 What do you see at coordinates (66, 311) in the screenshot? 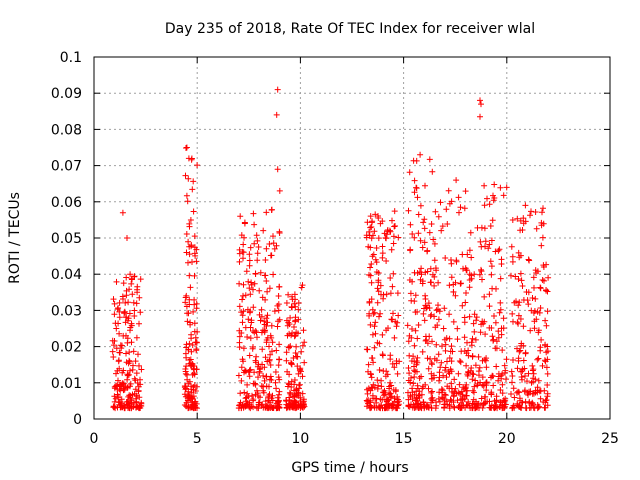
I see `y-tick-label: 0.03` at bounding box center [66, 311].